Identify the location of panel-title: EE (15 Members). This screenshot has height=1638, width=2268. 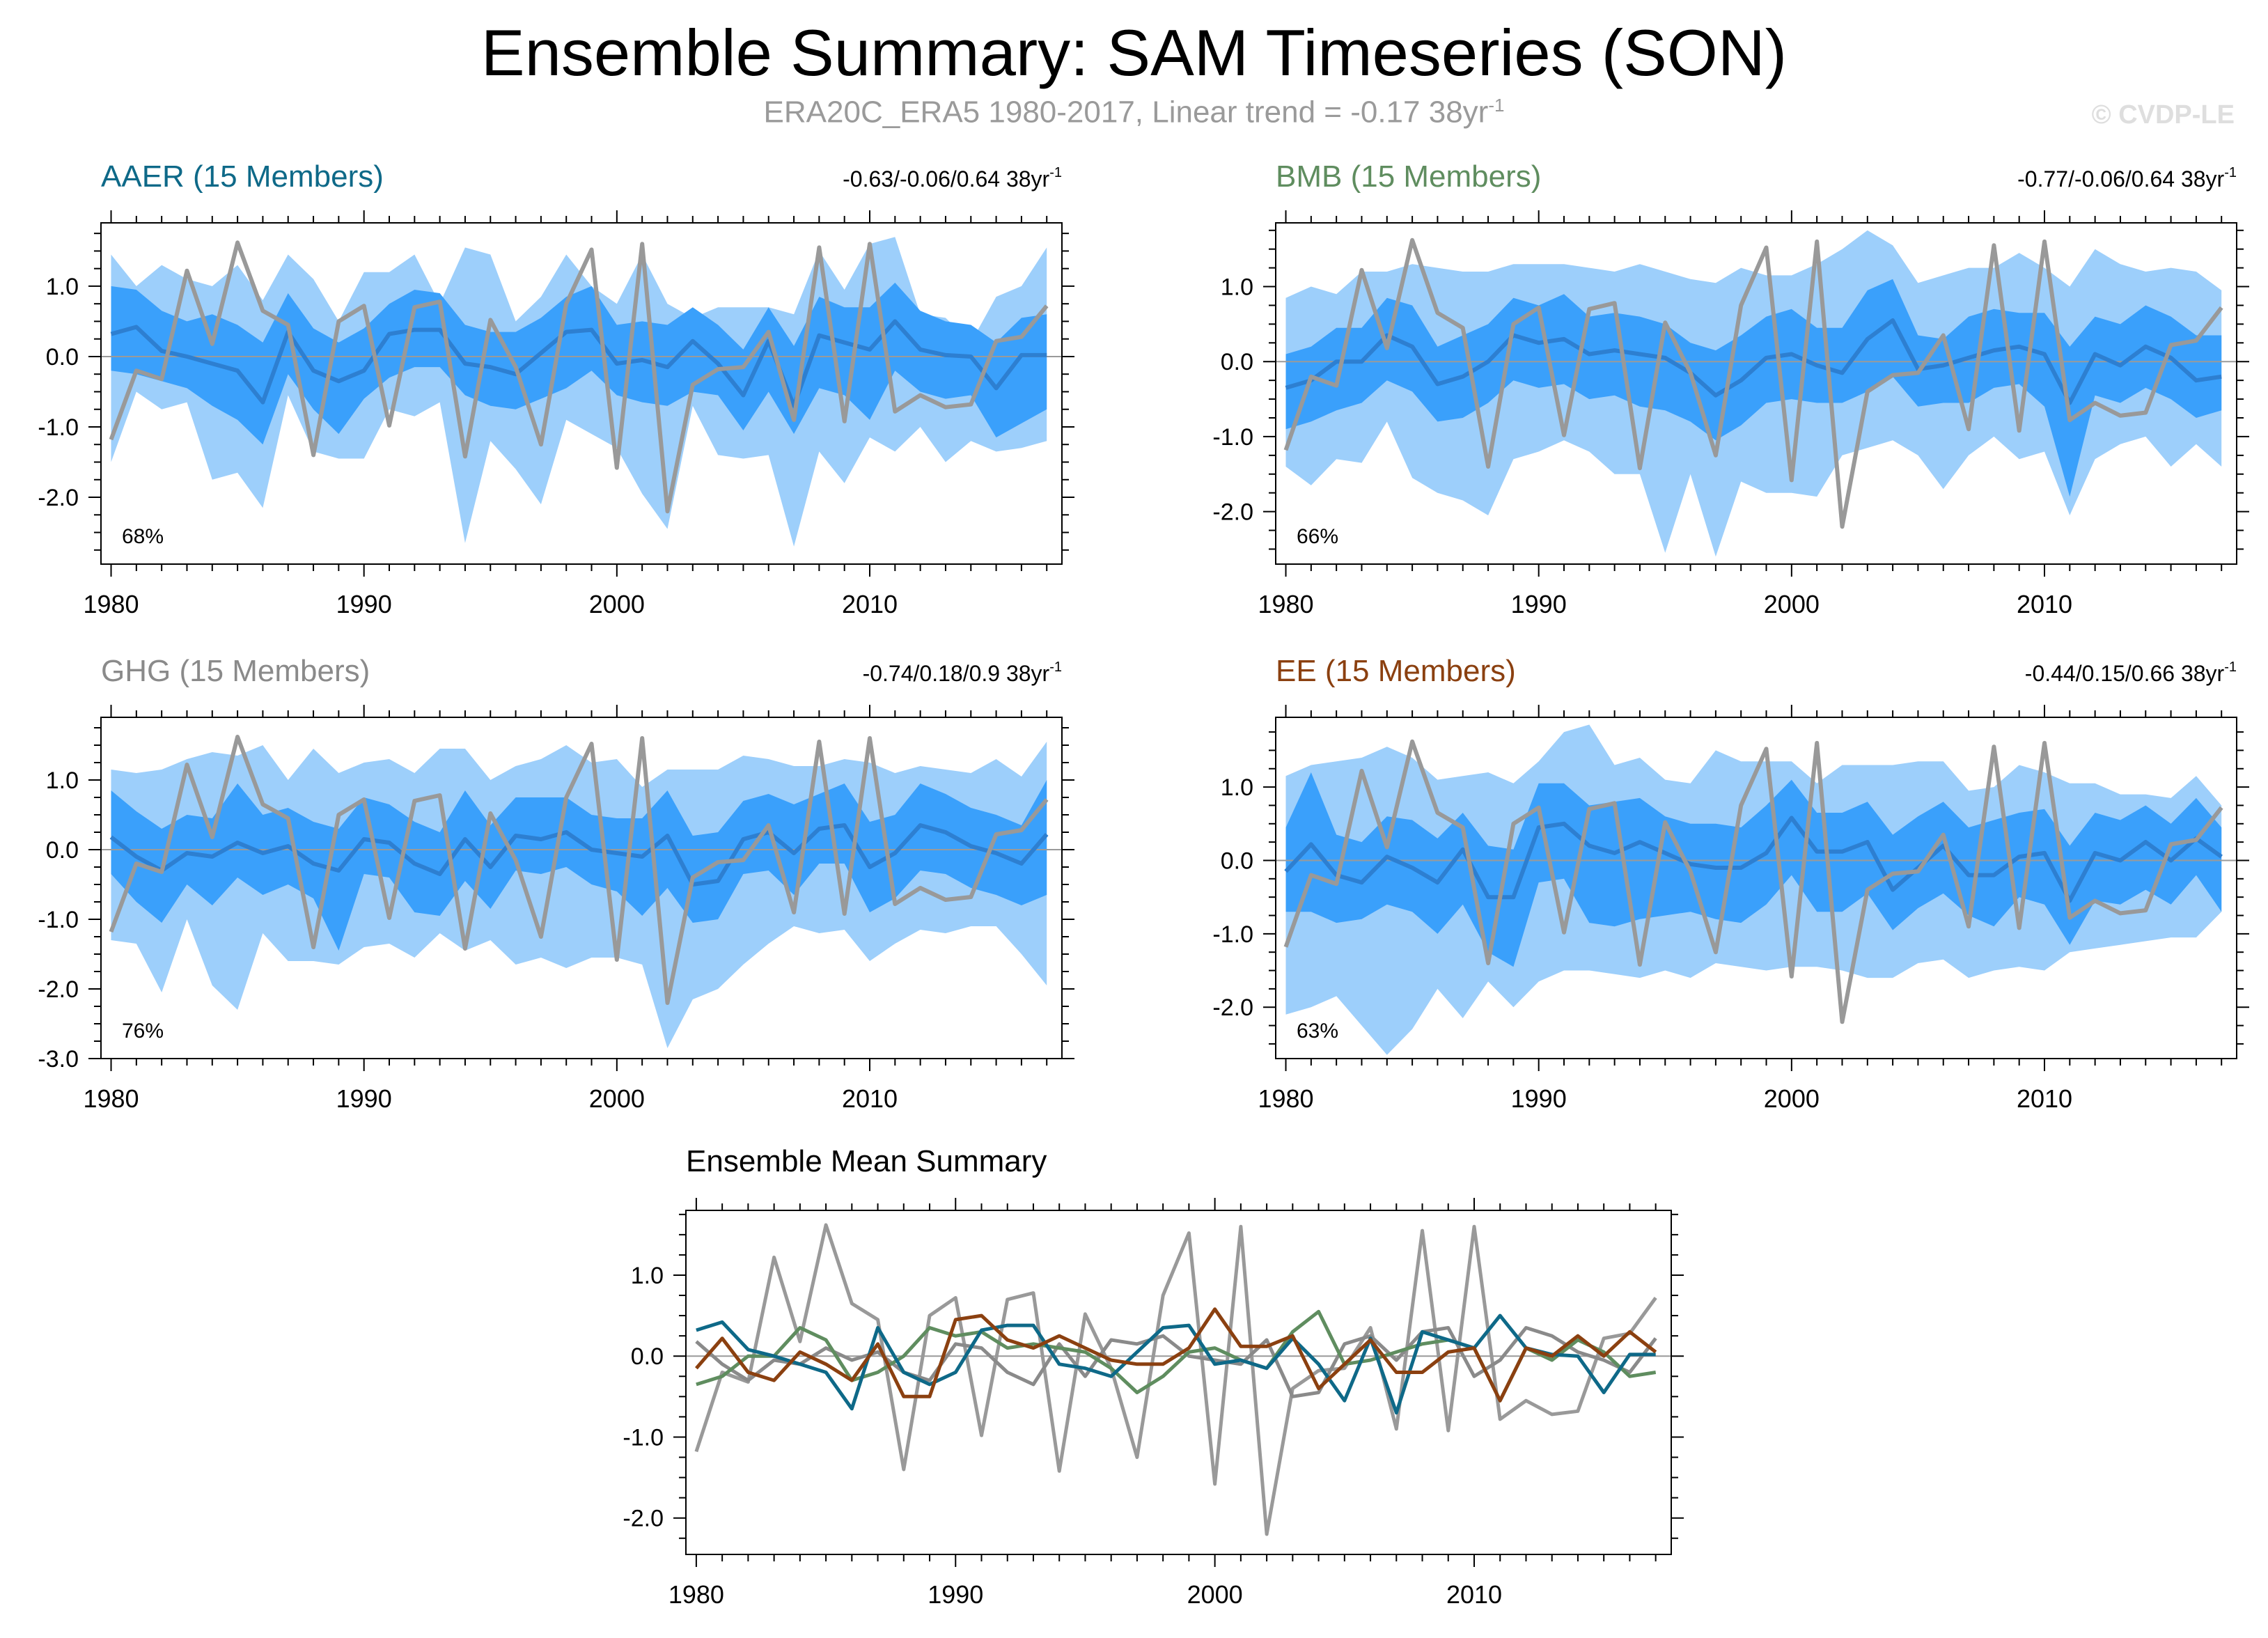
(1396, 671).